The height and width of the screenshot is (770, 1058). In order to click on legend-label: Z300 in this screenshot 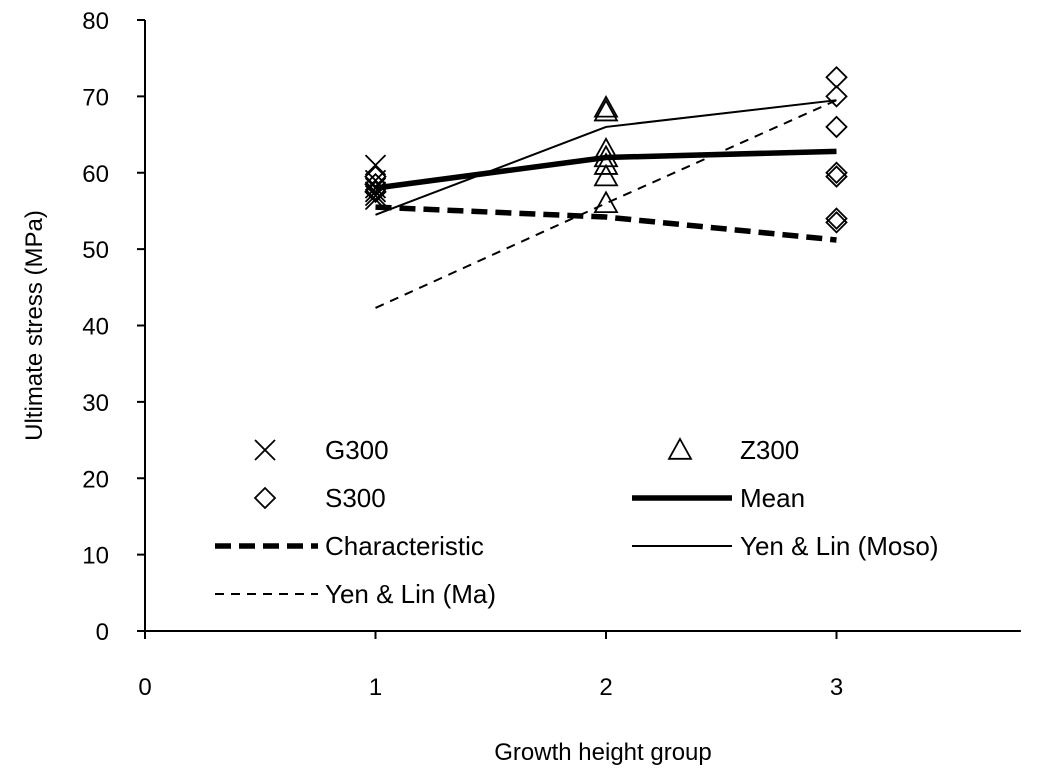, I will do `click(769, 450)`.